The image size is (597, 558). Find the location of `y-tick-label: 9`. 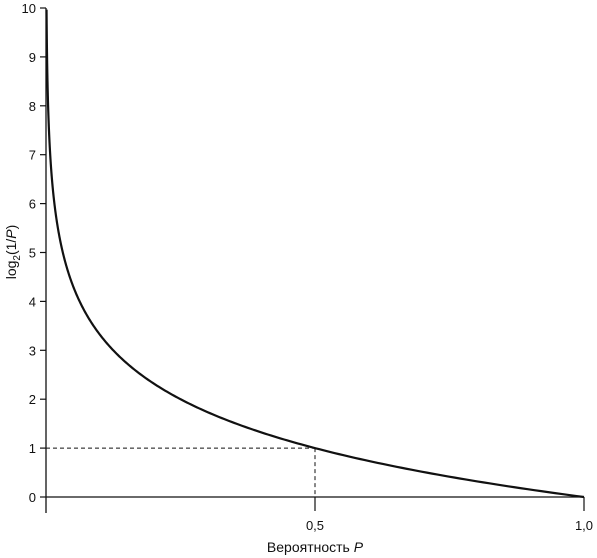

y-tick-label: 9 is located at coordinates (32, 57).